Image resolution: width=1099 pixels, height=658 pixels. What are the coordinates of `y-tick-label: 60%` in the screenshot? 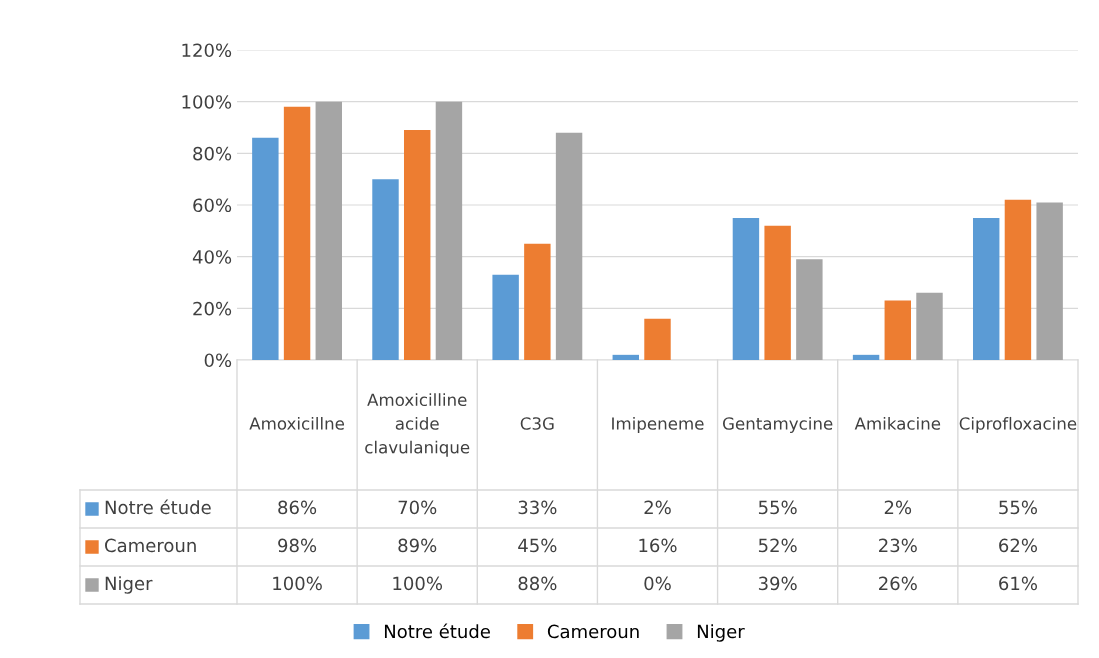 It's located at (212, 205).